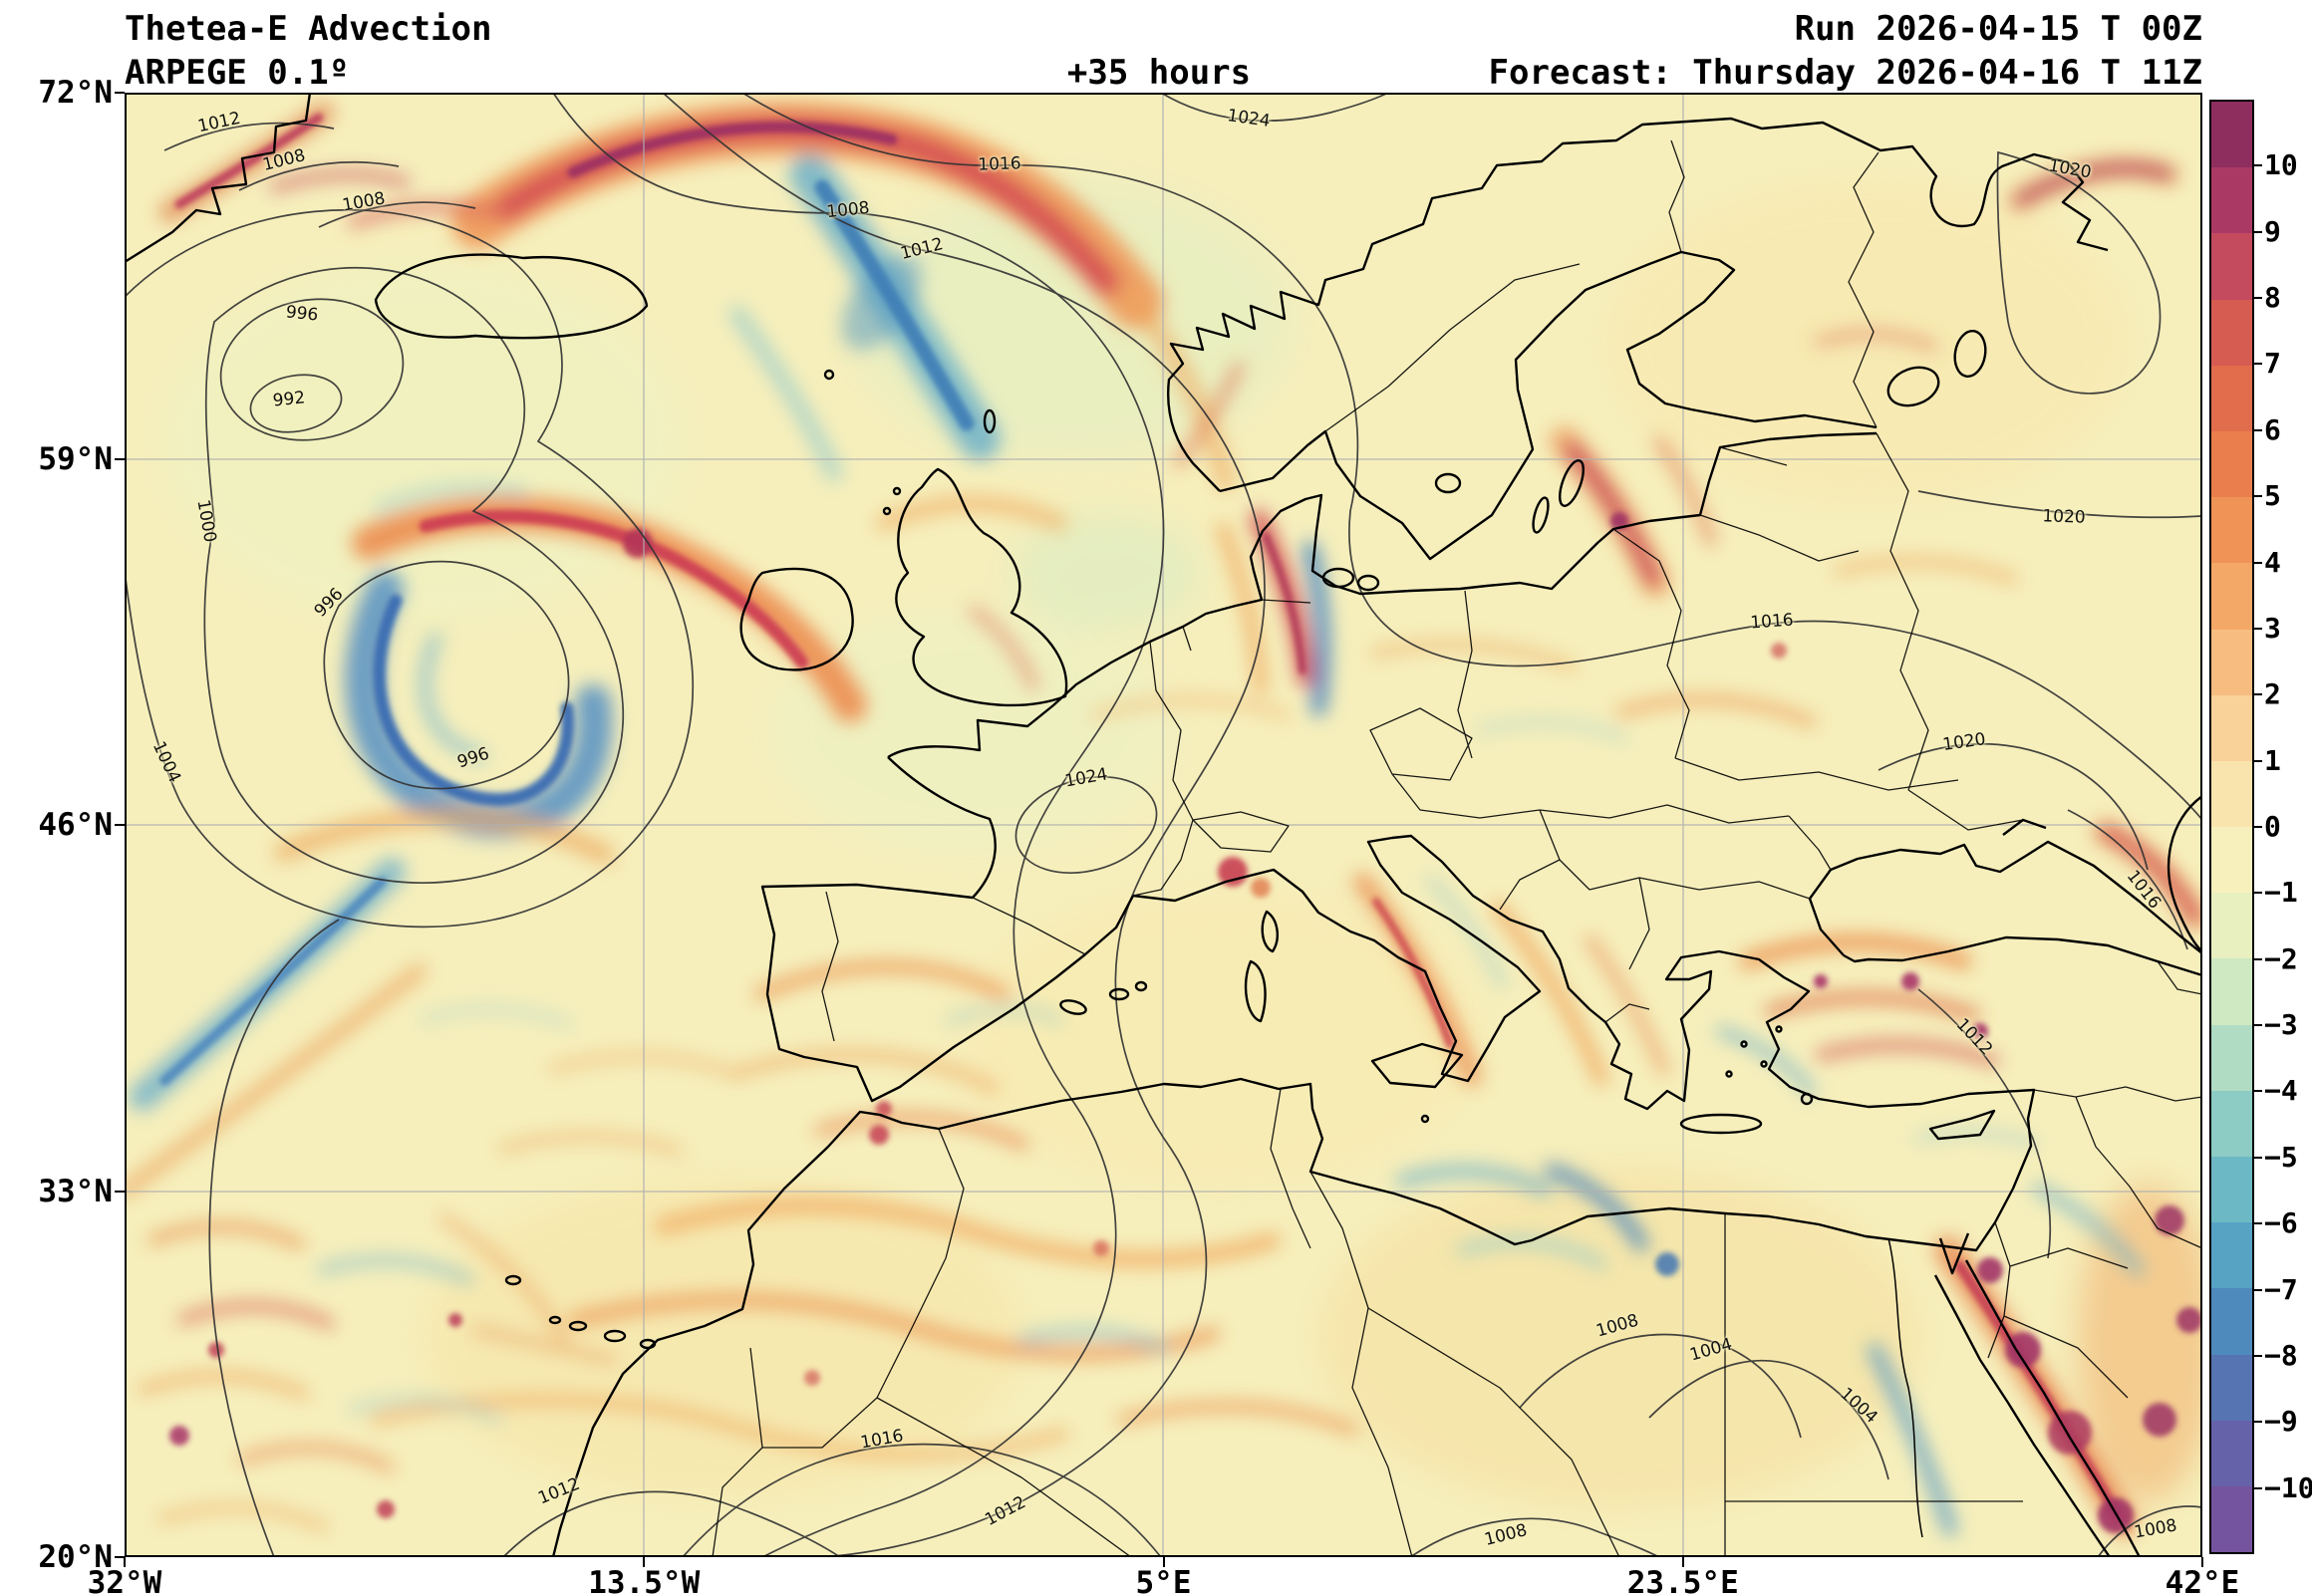 This screenshot has height=1596, width=2312. Describe the element at coordinates (2272, 628) in the screenshot. I see `colorbar-tick-label: 3` at that location.